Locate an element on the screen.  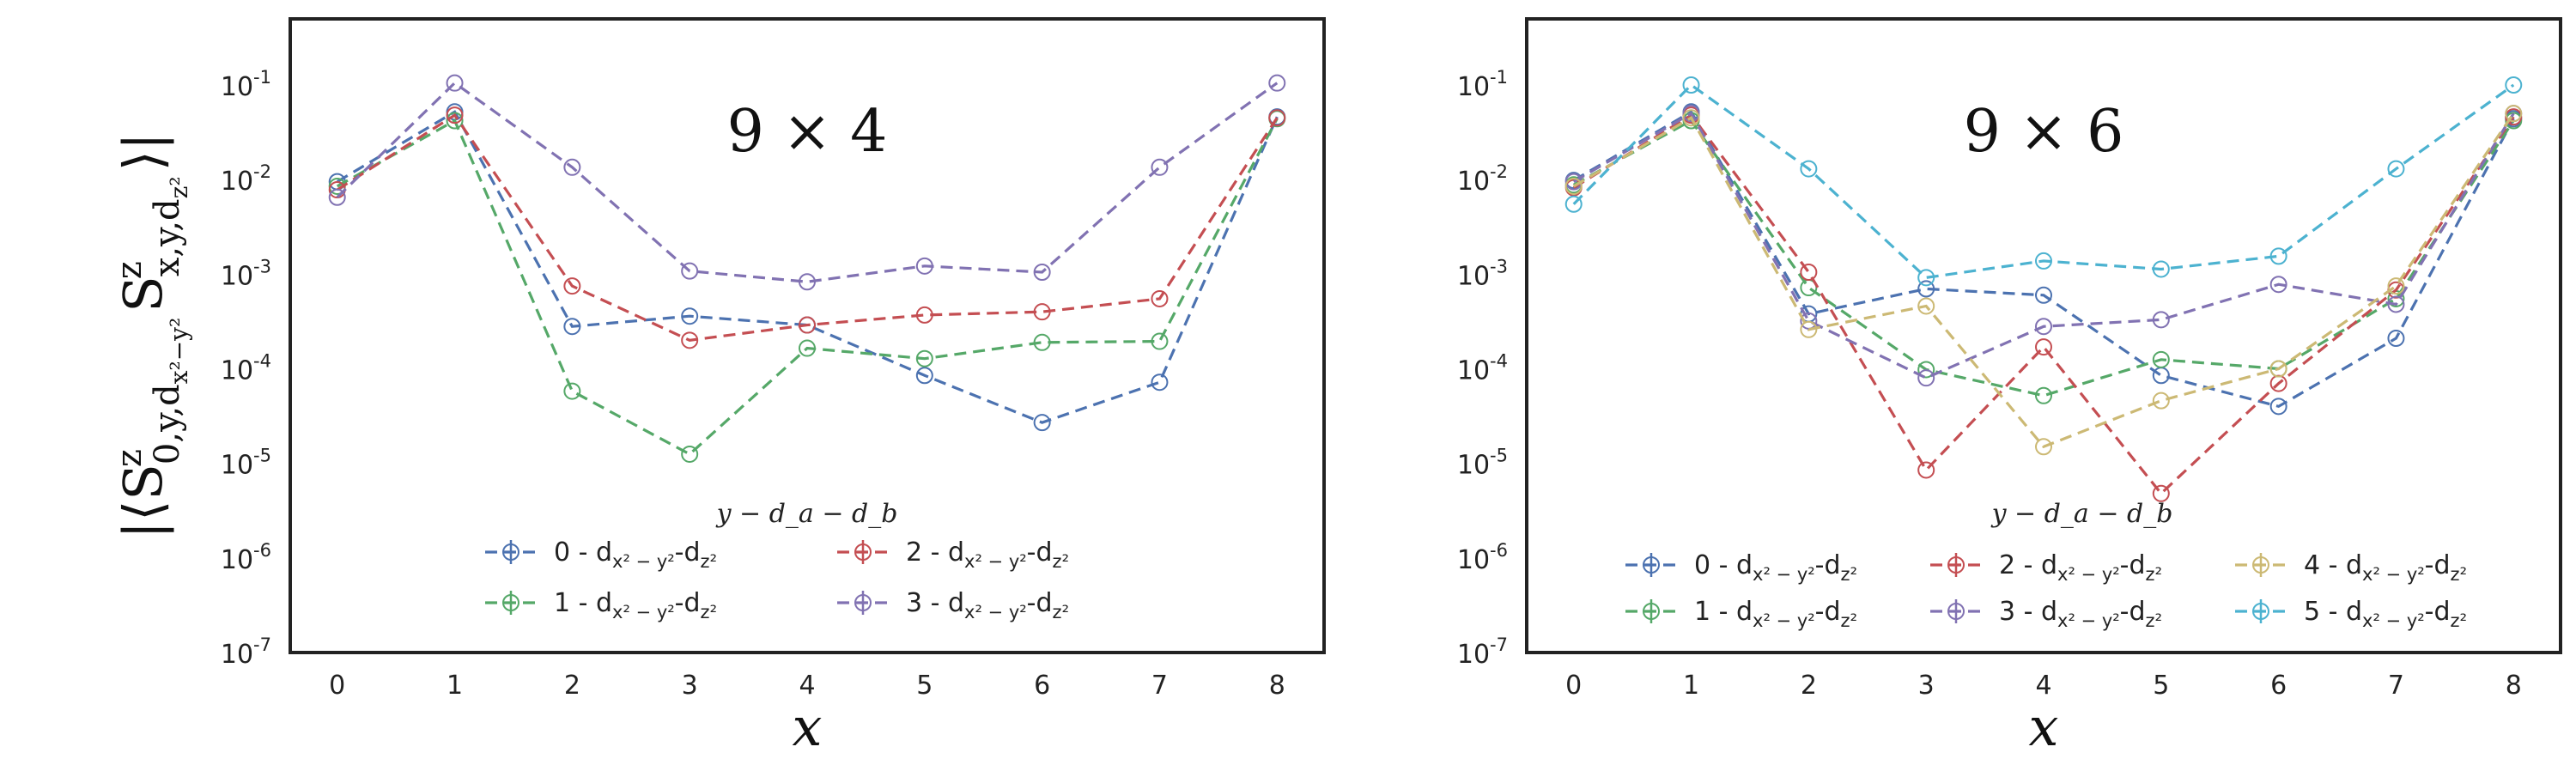
shared-y-axis-label: |⟨Sz0,y,dx²−y²Szx,y,dz²⟩| is located at coordinates (151, 335).